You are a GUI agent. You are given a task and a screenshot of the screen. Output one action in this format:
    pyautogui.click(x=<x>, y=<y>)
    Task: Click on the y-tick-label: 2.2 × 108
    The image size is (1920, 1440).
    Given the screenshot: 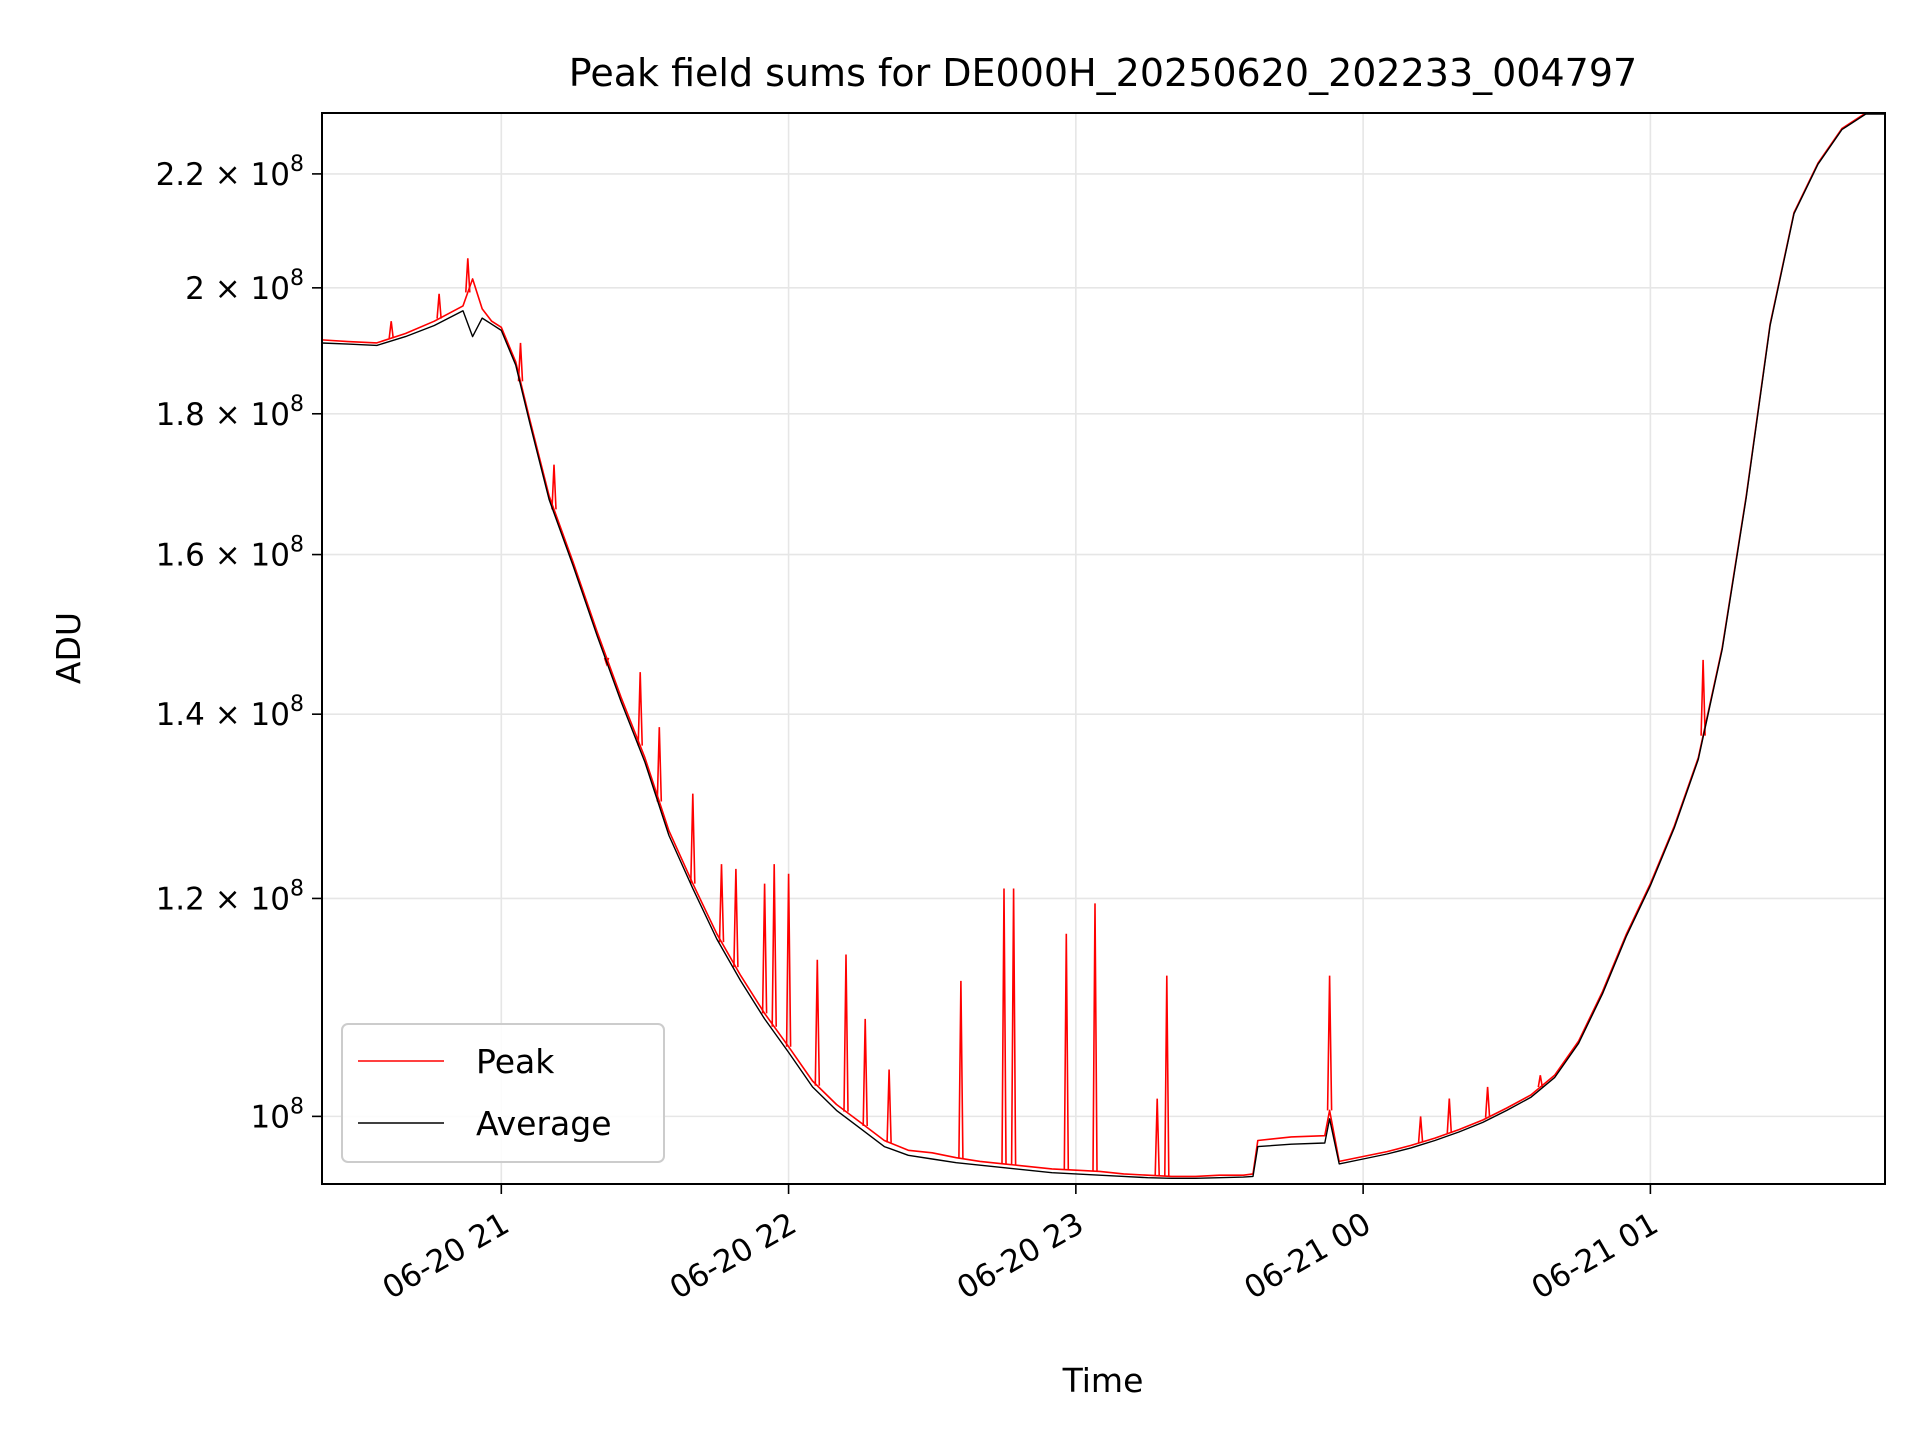 What is the action you would take?
    pyautogui.click(x=230, y=172)
    